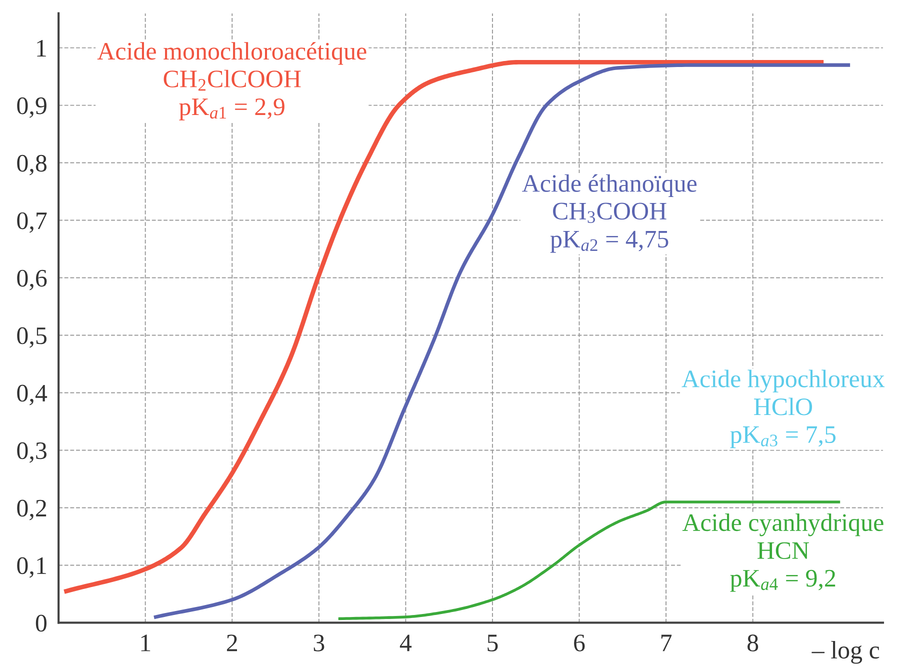 The width and height of the screenshot is (901, 666). What do you see at coordinates (31, 452) in the screenshot?
I see `y-tick-label: 0,3` at bounding box center [31, 452].